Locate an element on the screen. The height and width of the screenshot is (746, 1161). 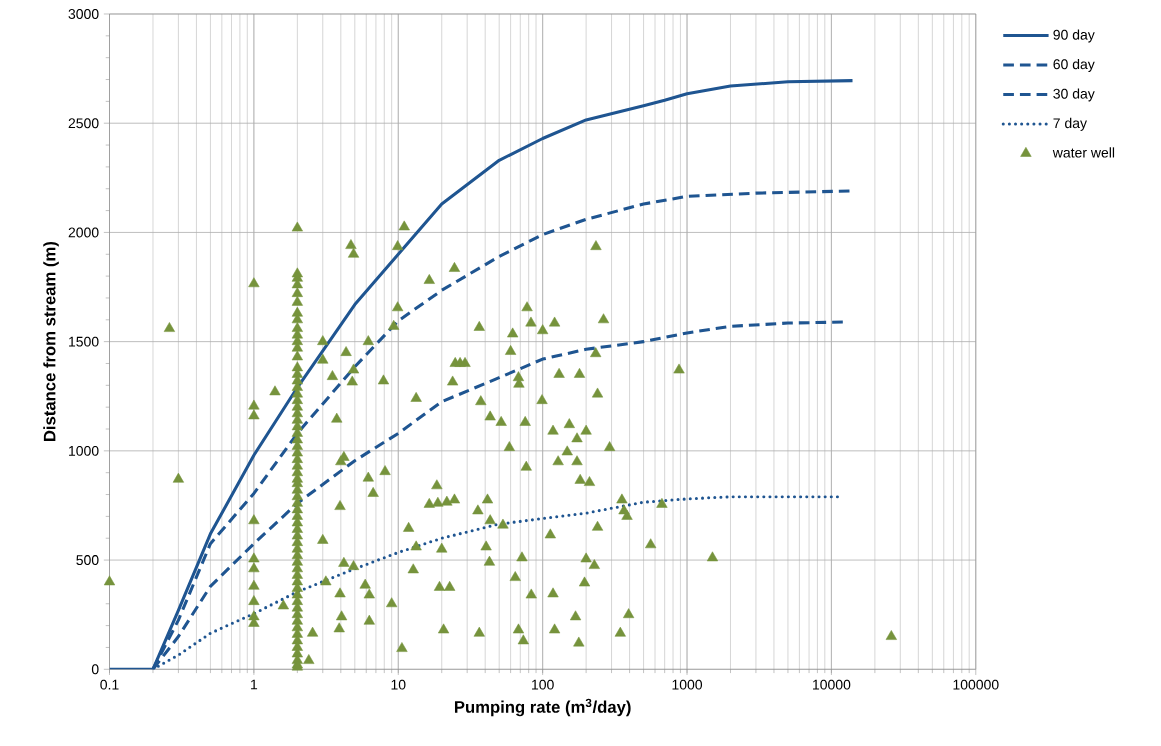
x-tick-label: 10000 is located at coordinates (832, 684).